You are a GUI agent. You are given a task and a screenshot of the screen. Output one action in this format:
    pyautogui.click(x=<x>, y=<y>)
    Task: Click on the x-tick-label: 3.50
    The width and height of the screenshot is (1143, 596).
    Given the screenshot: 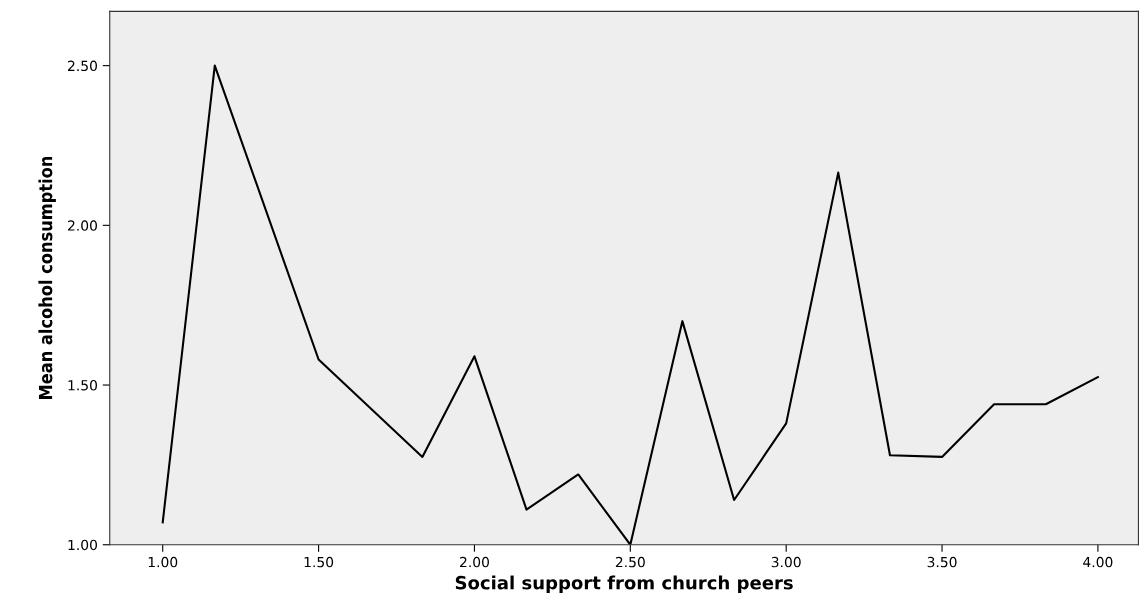 What is the action you would take?
    pyautogui.click(x=942, y=562)
    